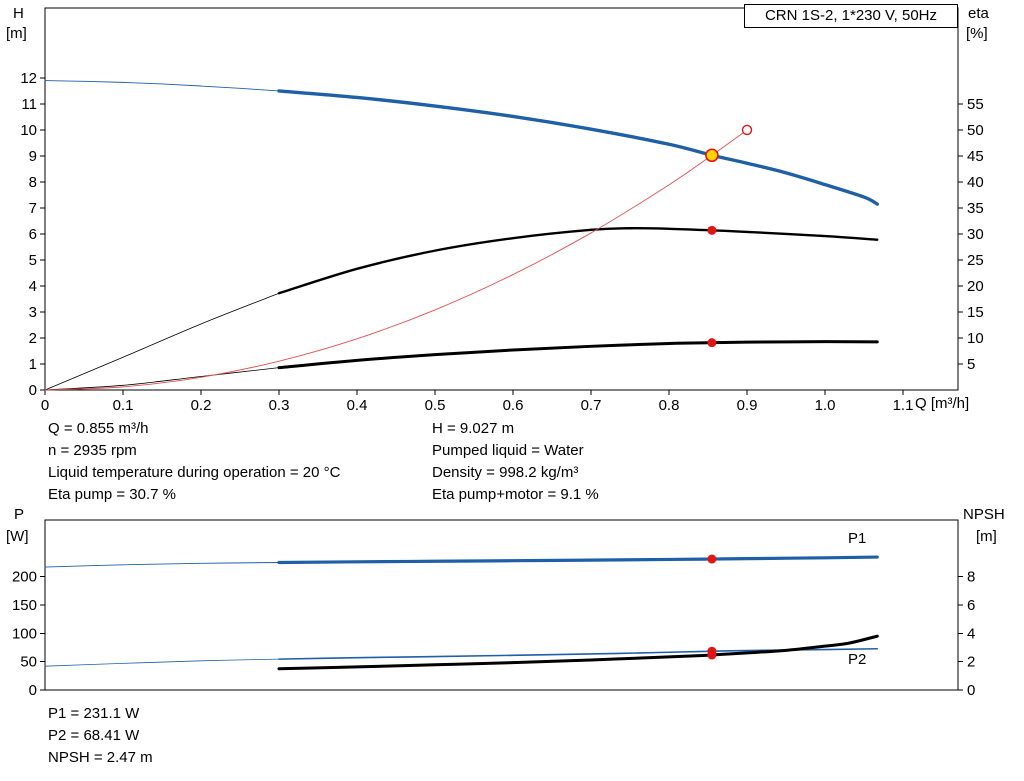  I want to click on svg-text: 11, so click(29, 104).